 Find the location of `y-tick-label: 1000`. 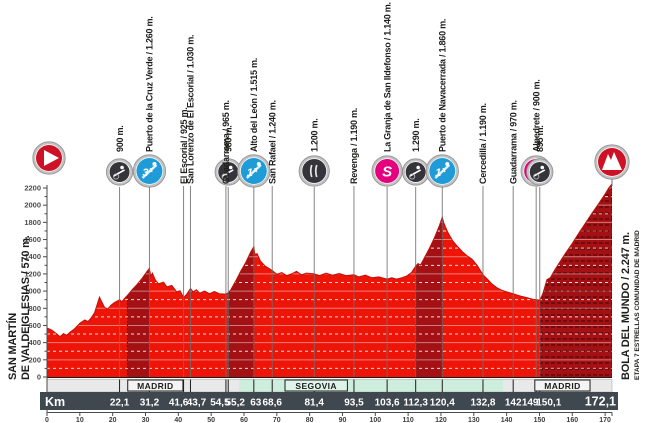

y-tick-label: 1000 is located at coordinates (32, 291).